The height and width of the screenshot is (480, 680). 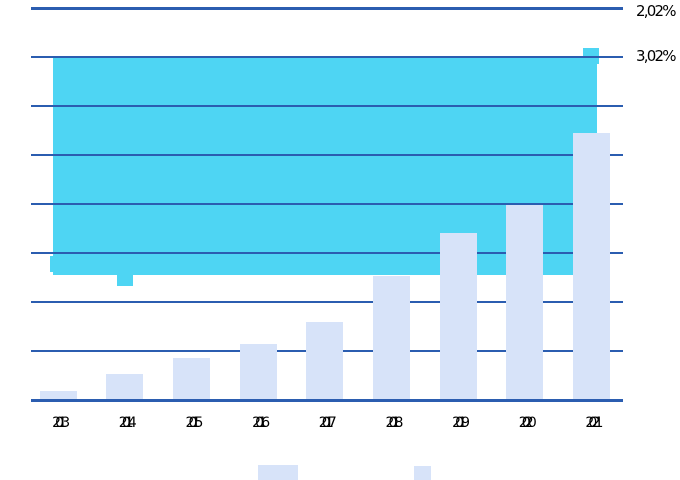 What do you see at coordinates (461, 423) in the screenshot?
I see `x-axis-label: 2019` at bounding box center [461, 423].